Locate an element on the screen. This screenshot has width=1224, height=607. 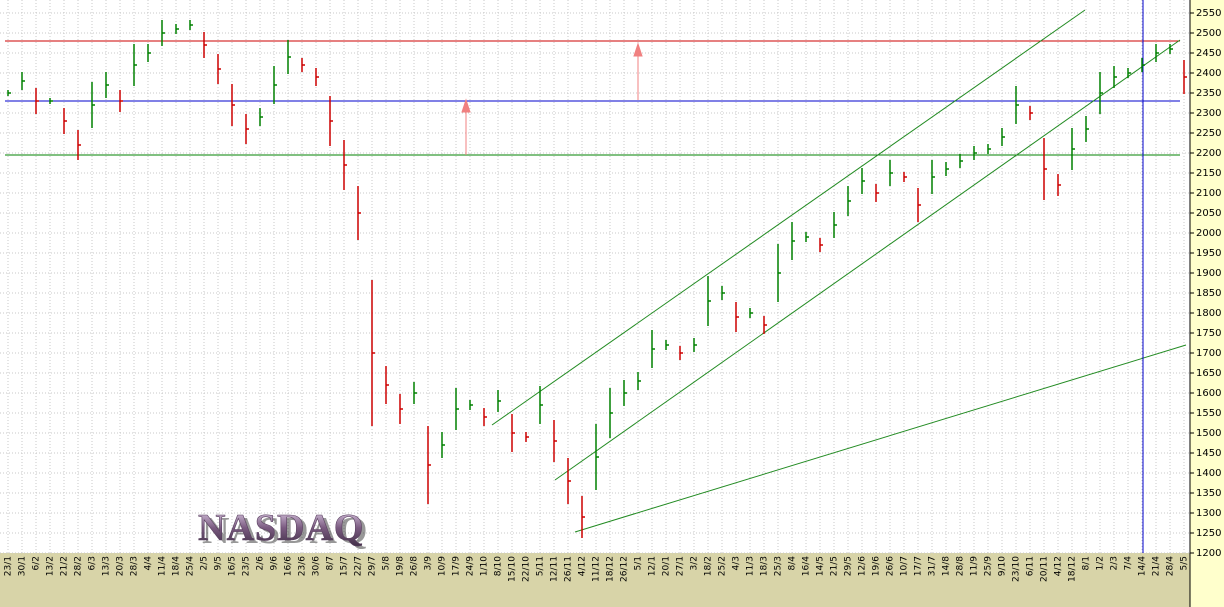
x-tick-label: 25/3 is located at coordinates (779, 566).